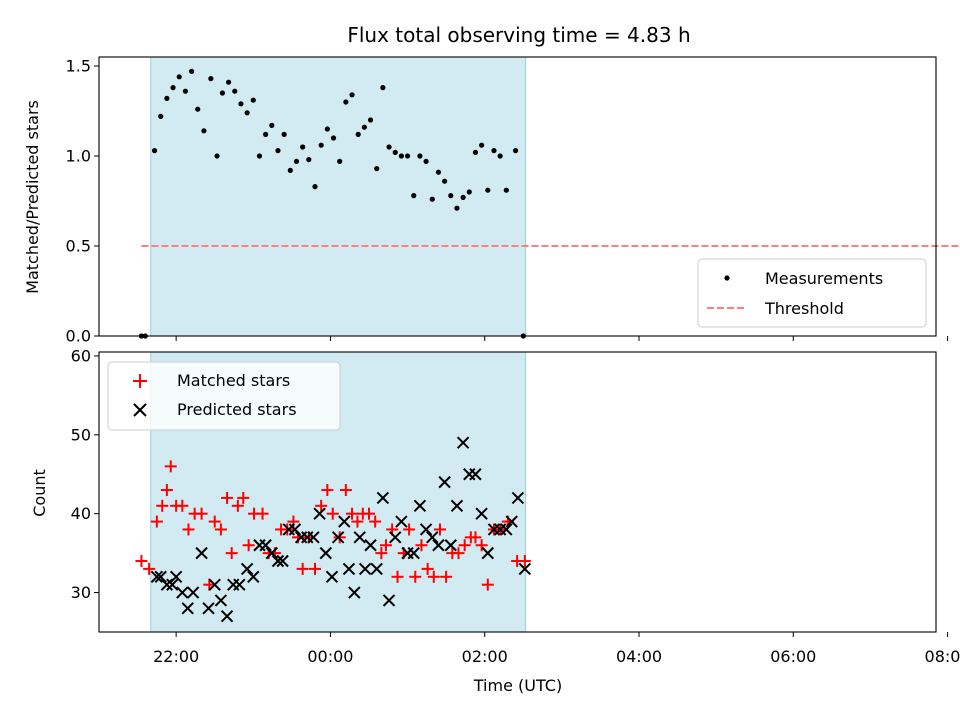 This screenshot has width=960, height=720. What do you see at coordinates (81, 513) in the screenshot?
I see `y-tick-label: 40` at bounding box center [81, 513].